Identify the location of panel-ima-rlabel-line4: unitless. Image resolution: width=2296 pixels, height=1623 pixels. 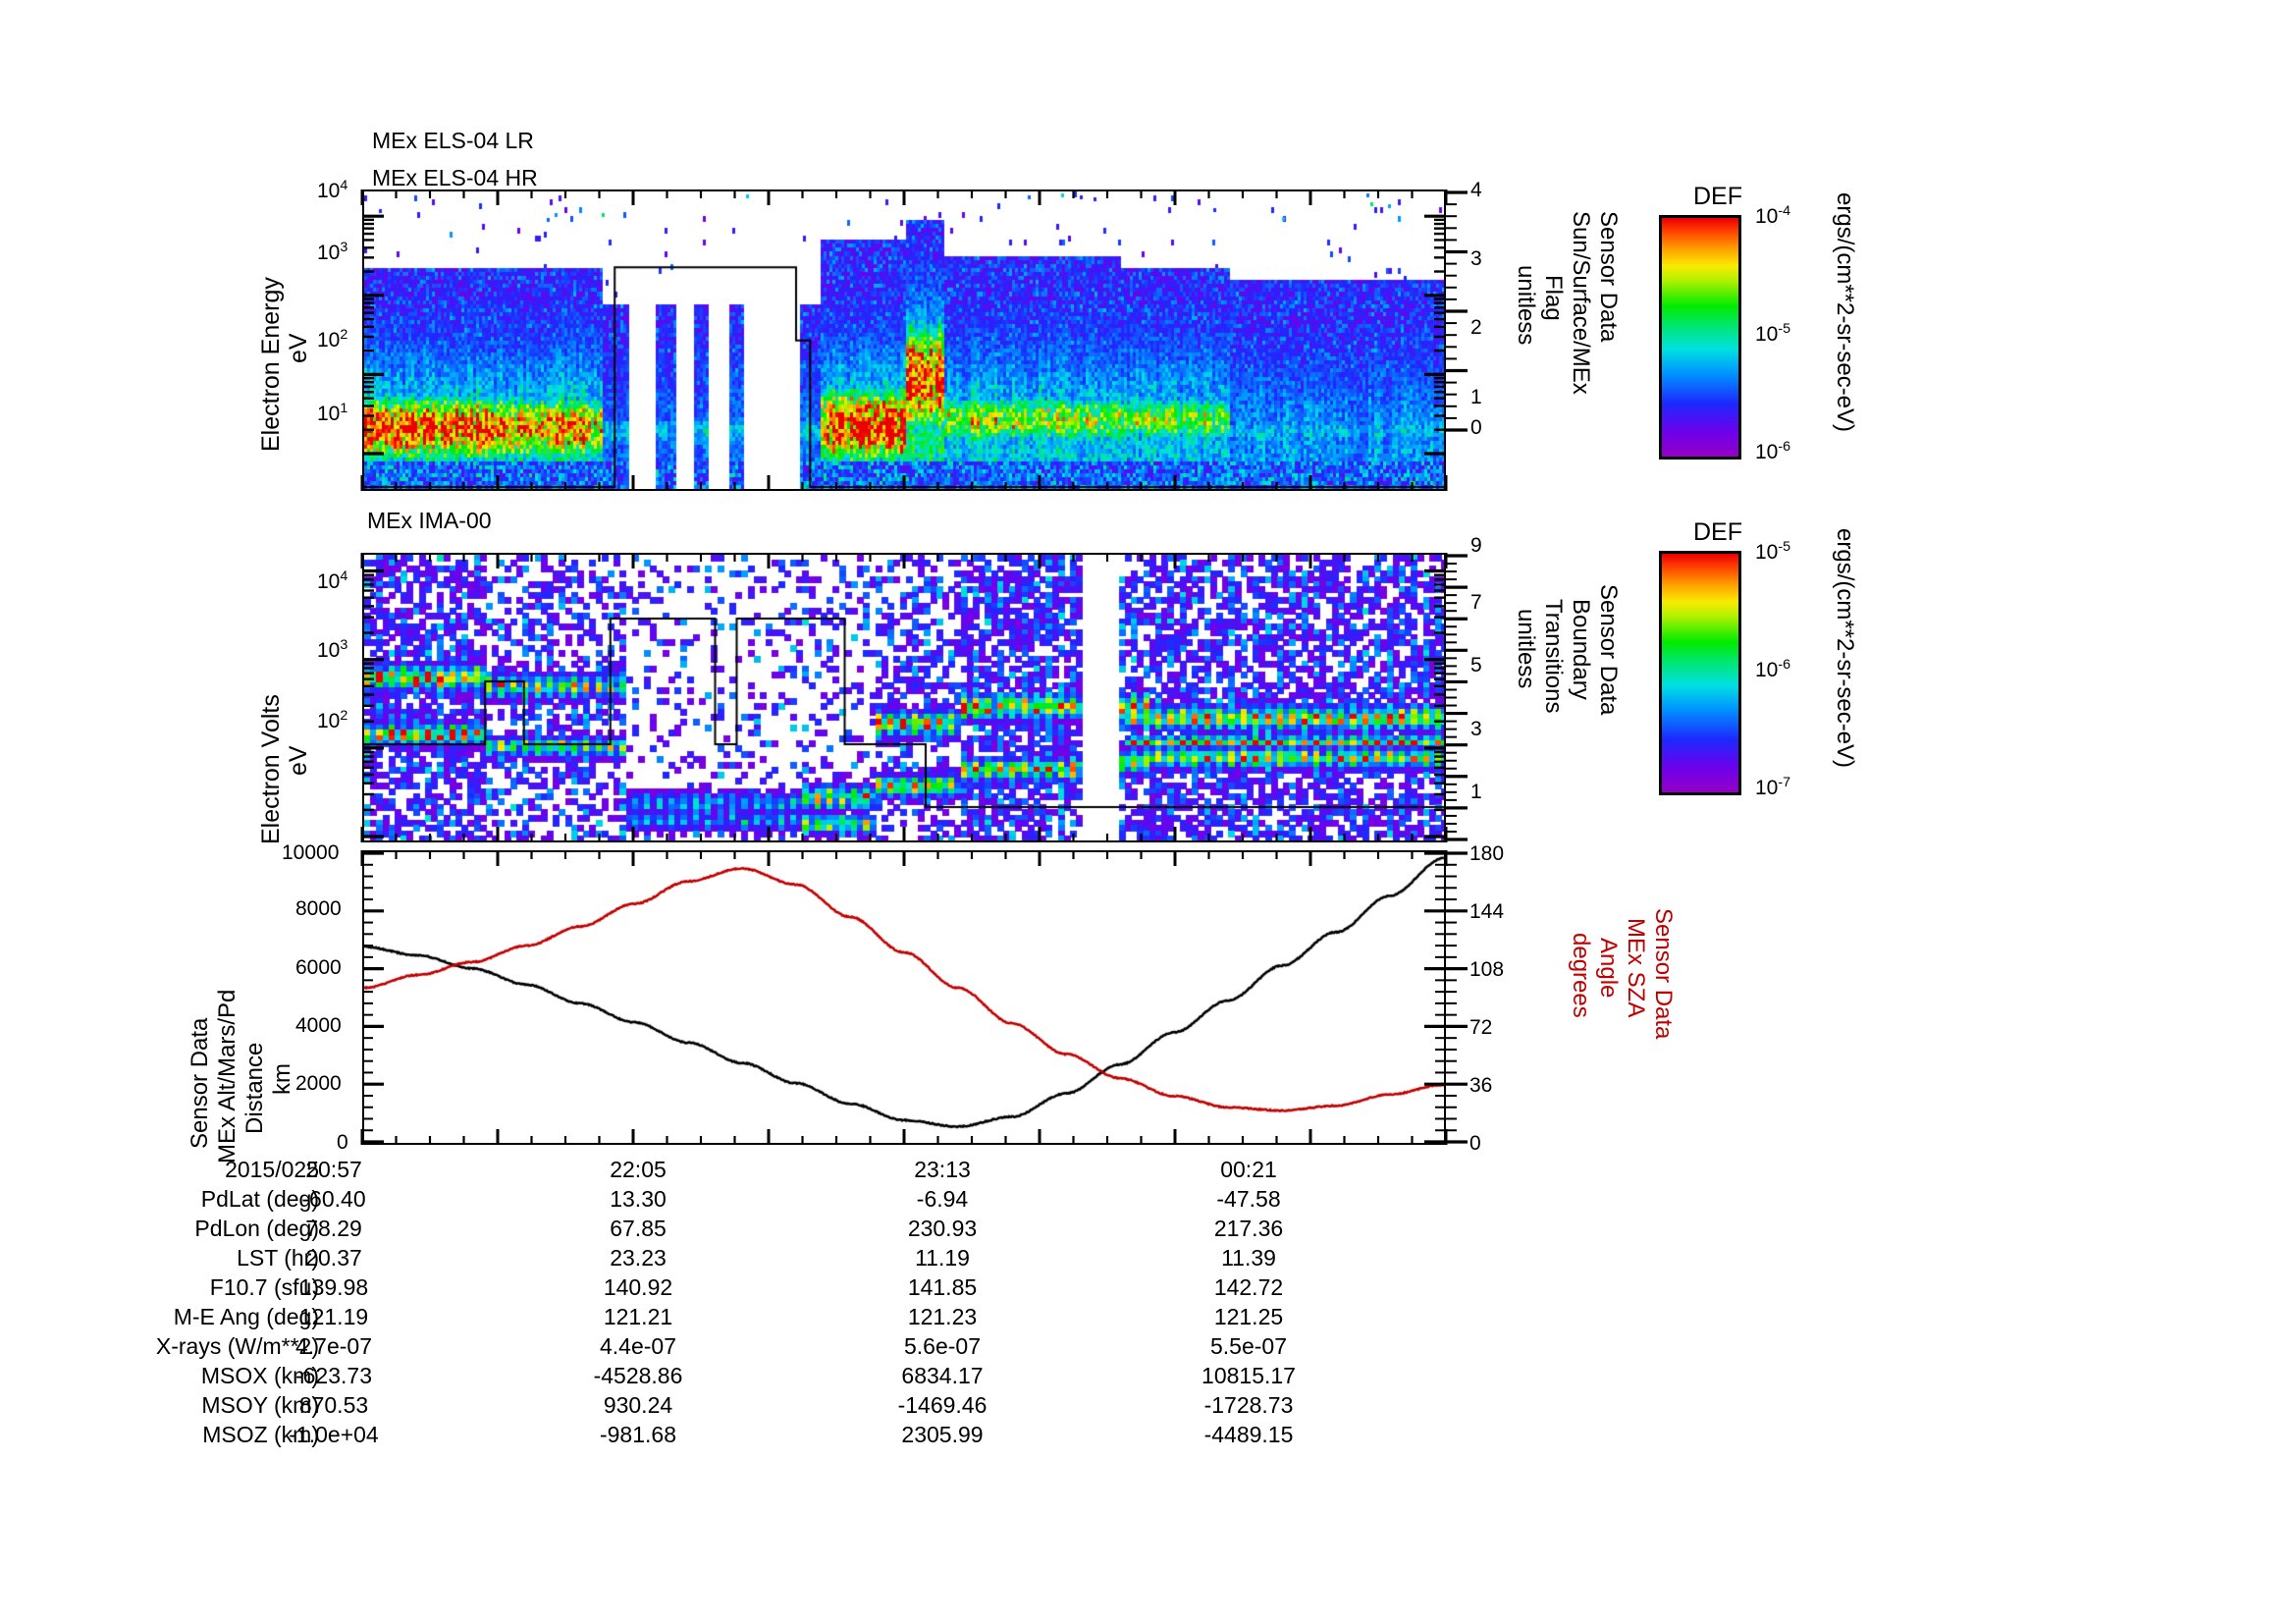
(1526, 649).